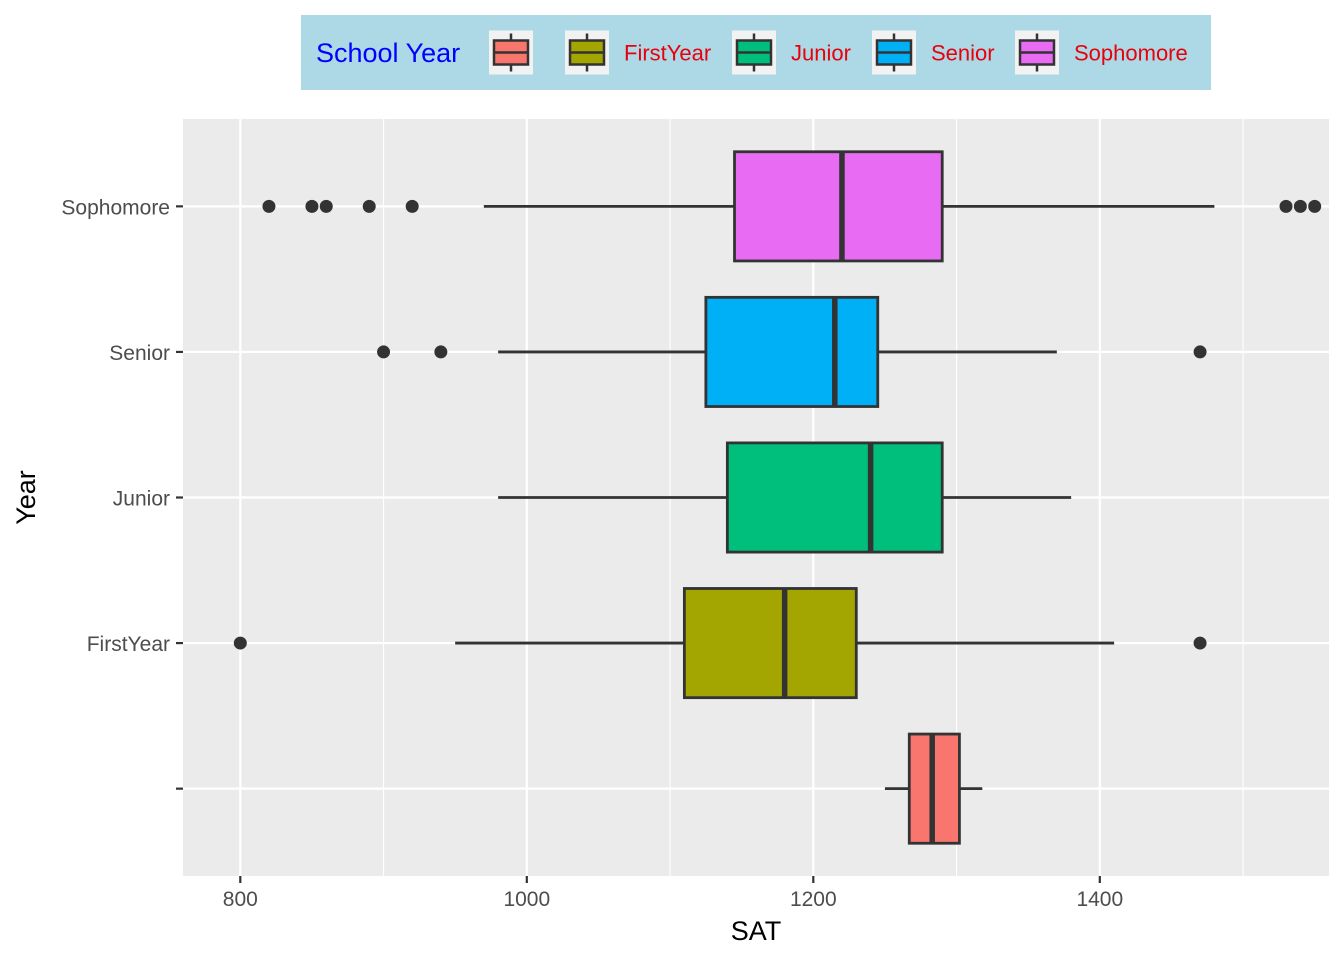 This screenshot has width=1344, height=960. Describe the element at coordinates (240, 899) in the screenshot. I see `x-tick-label: 800` at that location.